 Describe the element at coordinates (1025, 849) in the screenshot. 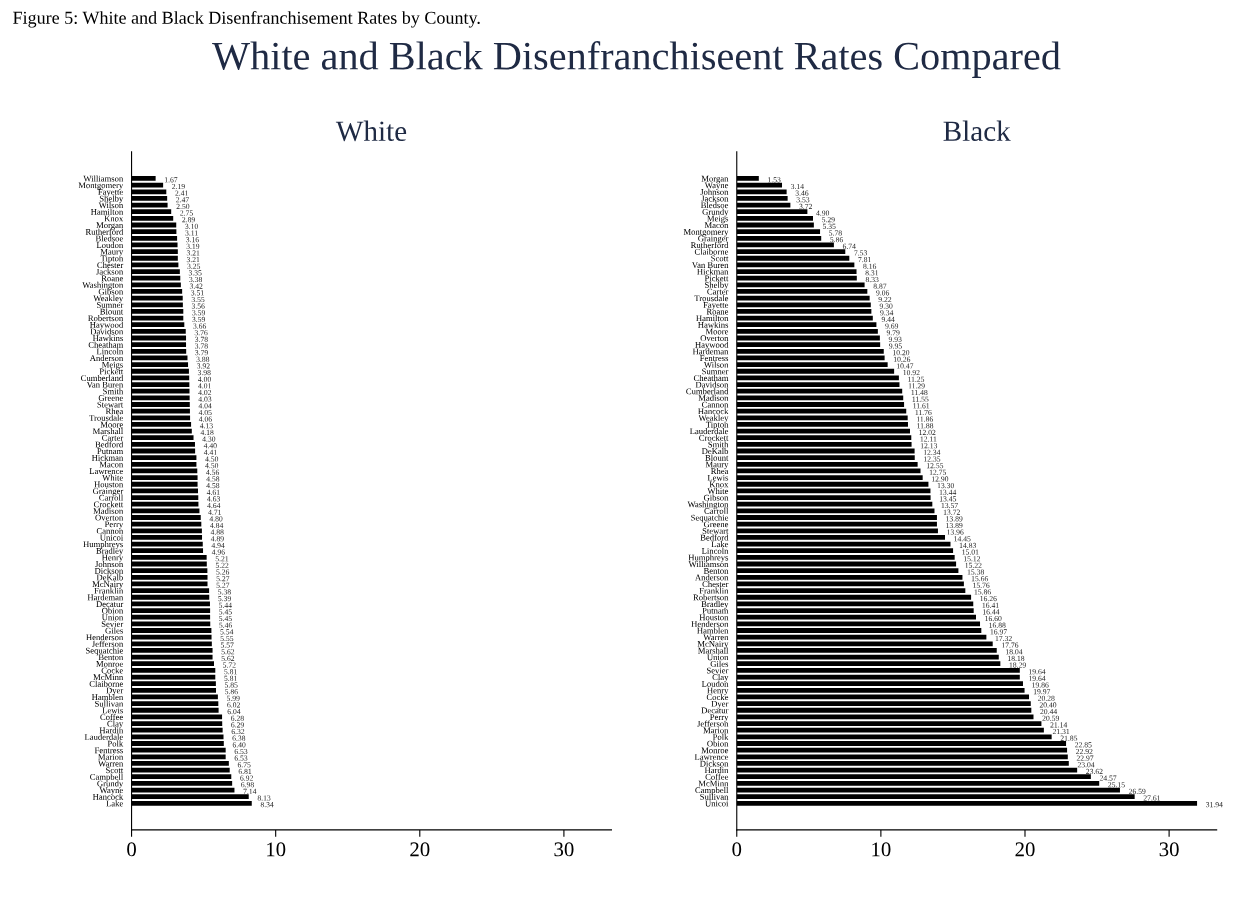

I see `x-tick-label: 20` at that location.